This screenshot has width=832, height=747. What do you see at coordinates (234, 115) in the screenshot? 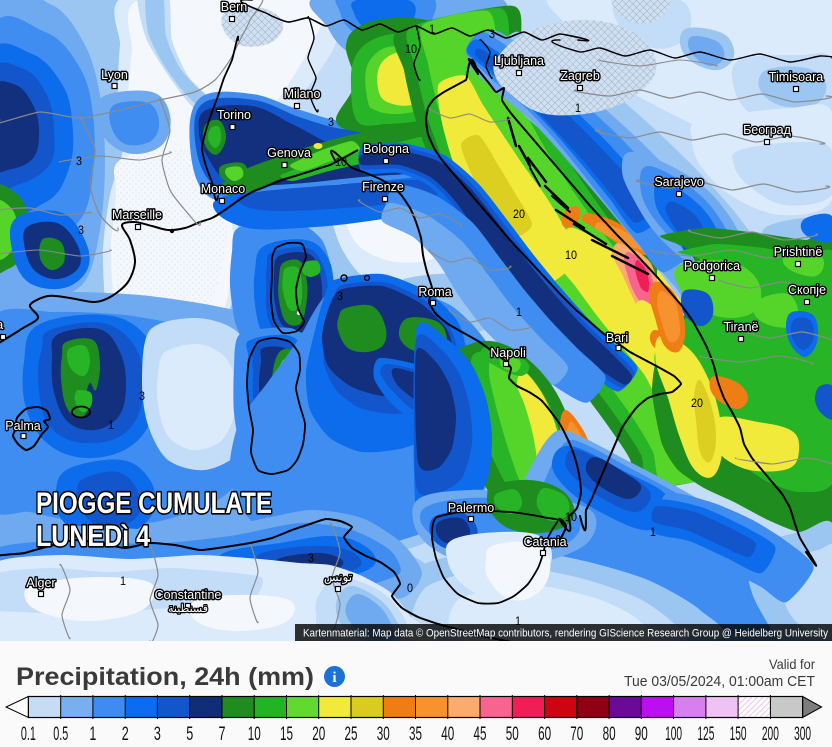
I see `svg-text: Torino` at bounding box center [234, 115].